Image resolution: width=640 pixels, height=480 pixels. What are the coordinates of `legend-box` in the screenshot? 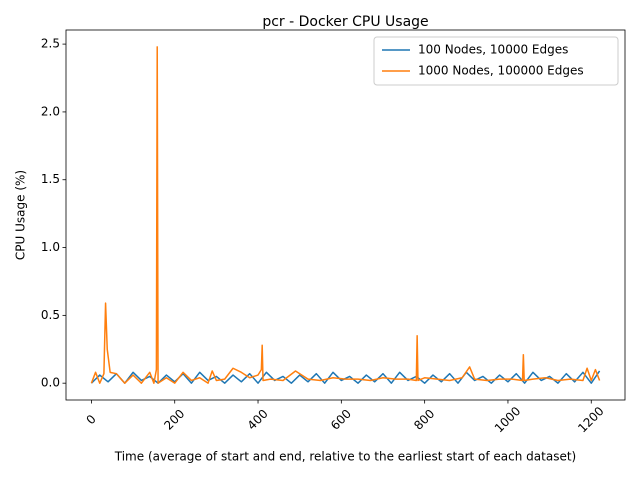 It's located at (496, 61).